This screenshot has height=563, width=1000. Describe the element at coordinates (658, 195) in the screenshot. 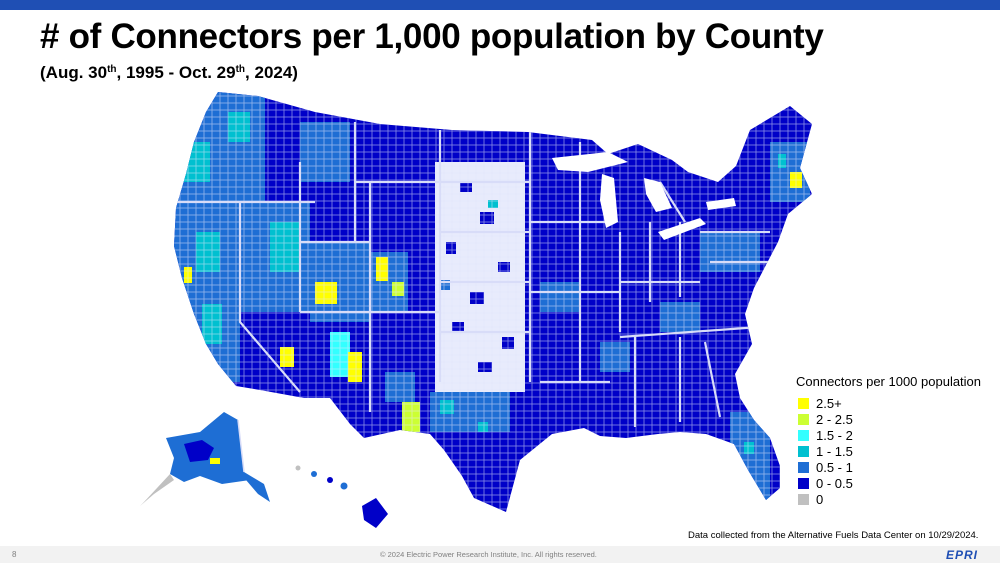

I see `lake-huron` at that location.